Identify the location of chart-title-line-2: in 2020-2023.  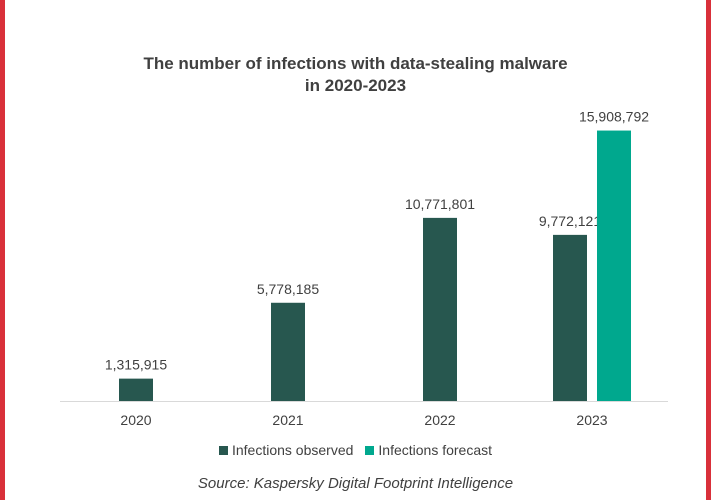
(355, 85).